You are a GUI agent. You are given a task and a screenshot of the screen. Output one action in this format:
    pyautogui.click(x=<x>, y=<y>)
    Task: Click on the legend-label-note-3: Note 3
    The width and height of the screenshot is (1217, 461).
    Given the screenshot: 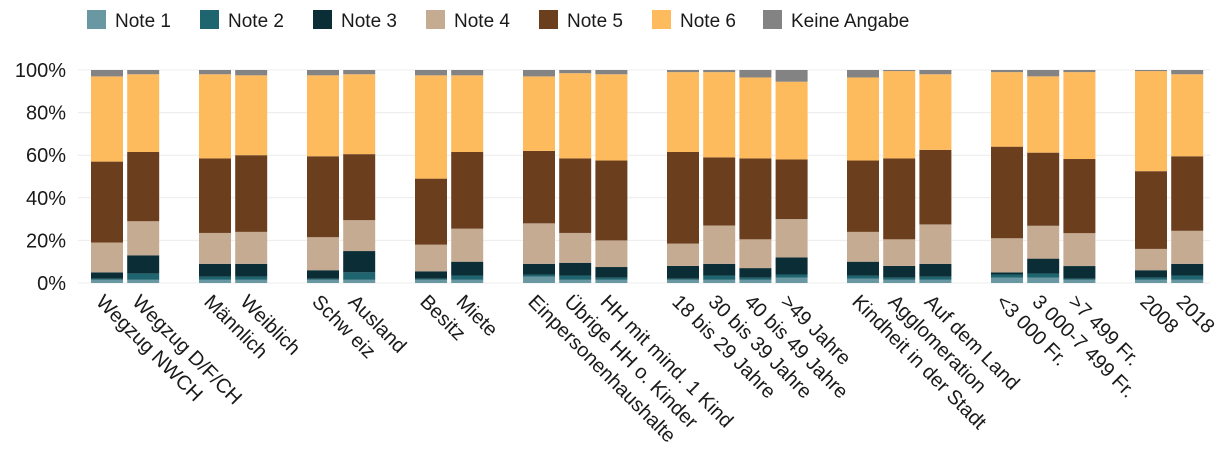 What is the action you would take?
    pyautogui.click(x=369, y=21)
    